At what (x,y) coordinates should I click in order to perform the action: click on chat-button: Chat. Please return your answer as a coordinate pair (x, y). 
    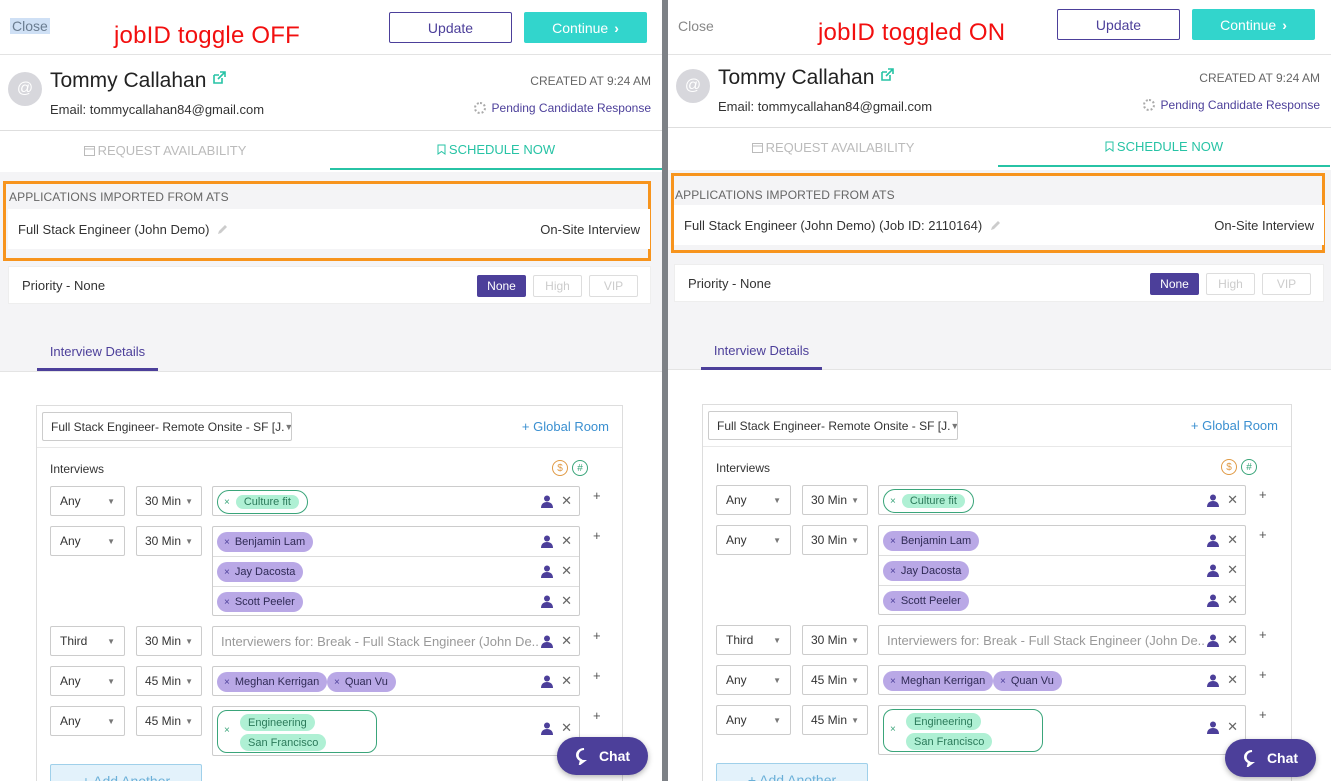
    Looking at the image, I should click on (1270, 758).